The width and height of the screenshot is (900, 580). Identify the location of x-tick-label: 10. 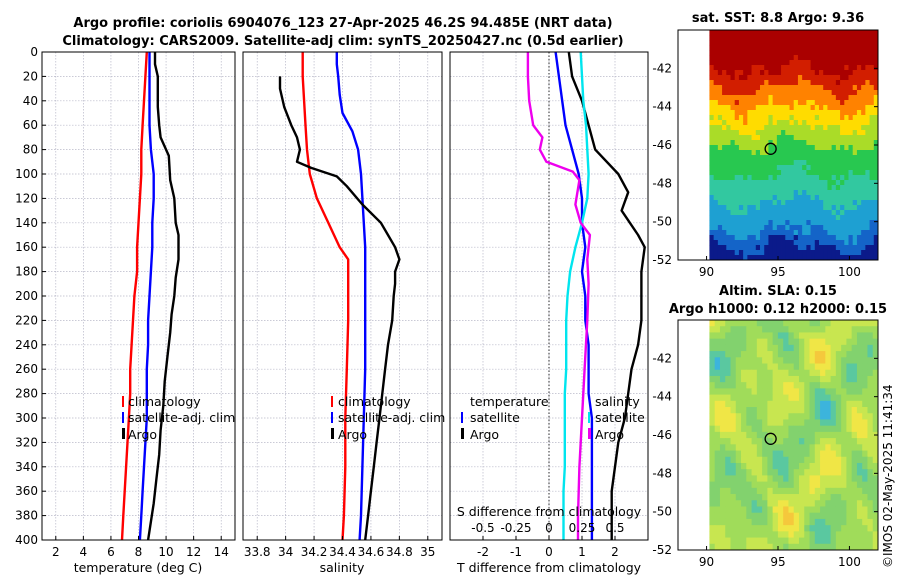
(165, 552).